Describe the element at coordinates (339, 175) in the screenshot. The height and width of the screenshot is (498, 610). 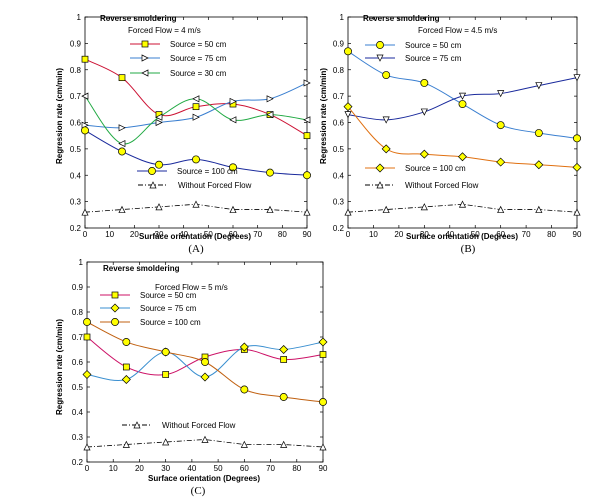
I see `panel-b-ytick-label: 0.4` at that location.